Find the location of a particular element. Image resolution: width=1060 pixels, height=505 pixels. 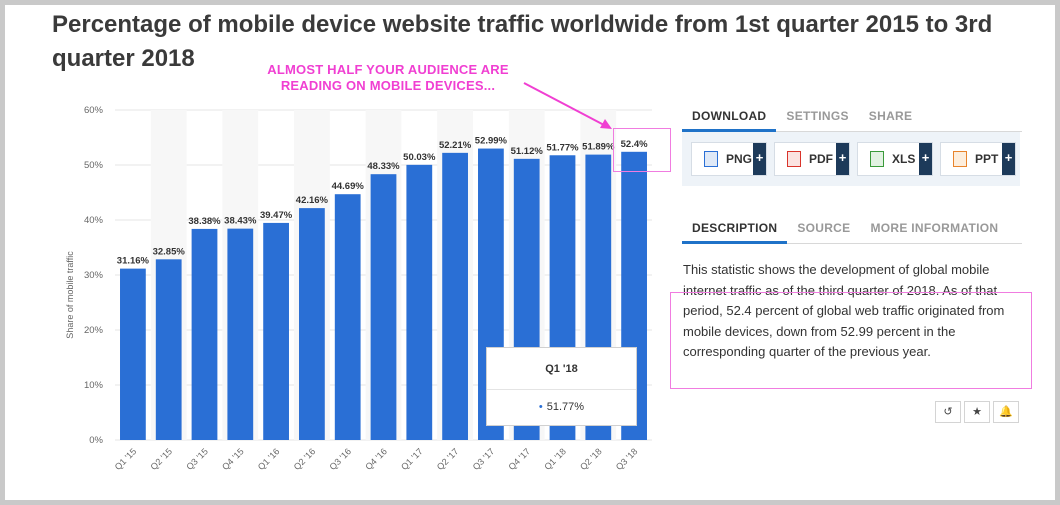

data-label: 51.12% is located at coordinates (527, 151).